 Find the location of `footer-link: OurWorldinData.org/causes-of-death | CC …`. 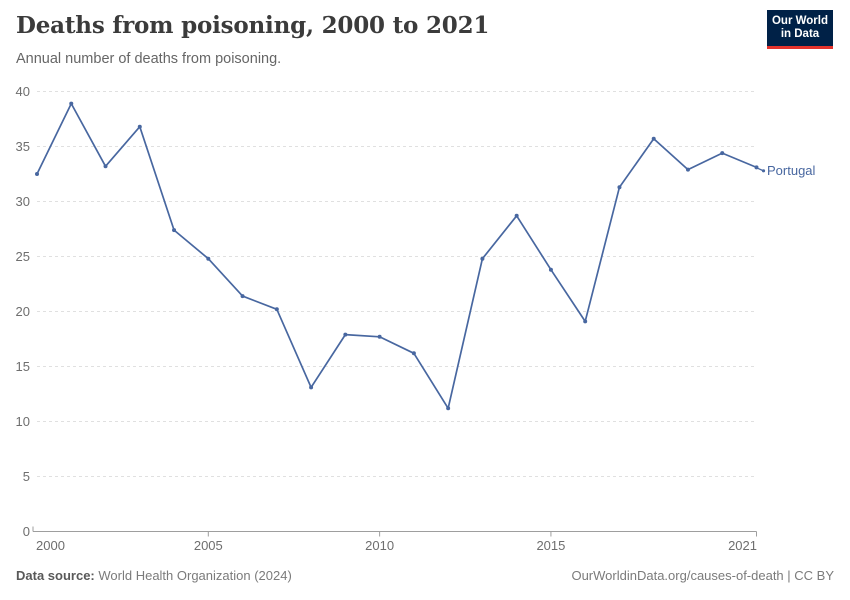

footer-link: OurWorldinData.org/causes-of-death | CC … is located at coordinates (702, 575).